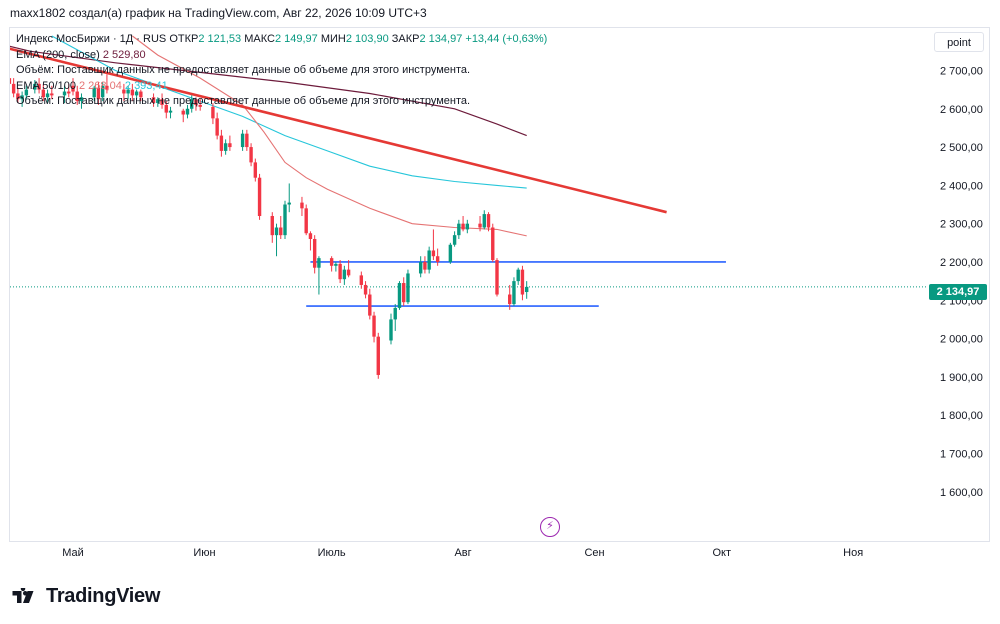 The image size is (1000, 624). Describe the element at coordinates (46, 85) in the screenshot. I see `ema50-100-label: EMA 50/100` at that location.